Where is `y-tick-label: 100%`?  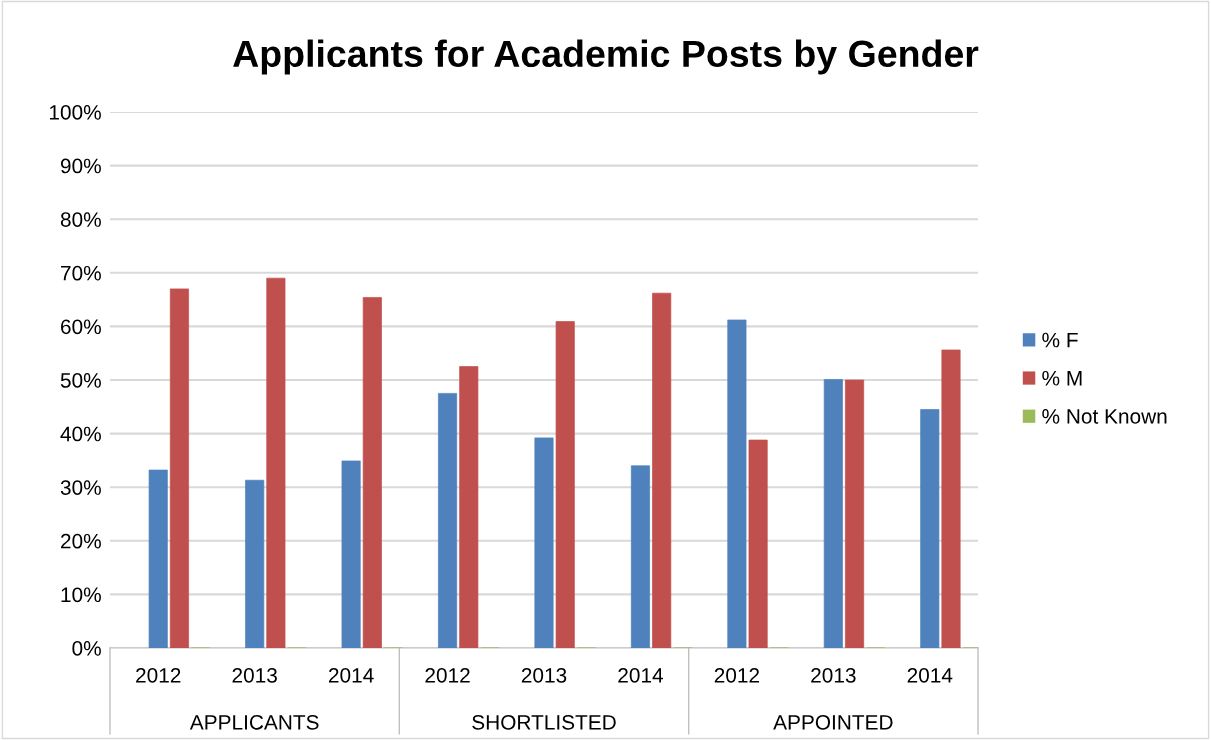 y-tick-label: 100% is located at coordinates (75, 112).